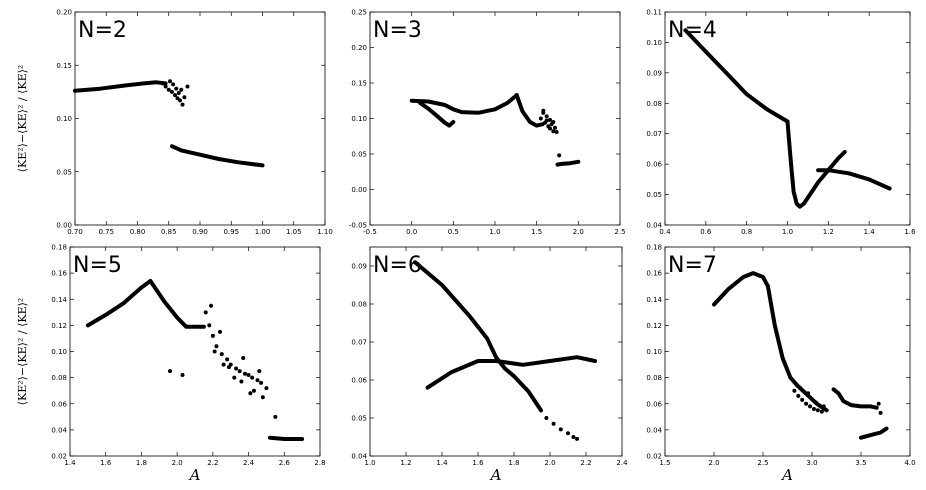 The width and height of the screenshot is (926, 490). Describe the element at coordinates (141, 463) in the screenshot. I see `x-tick-label: 1.8` at that location.